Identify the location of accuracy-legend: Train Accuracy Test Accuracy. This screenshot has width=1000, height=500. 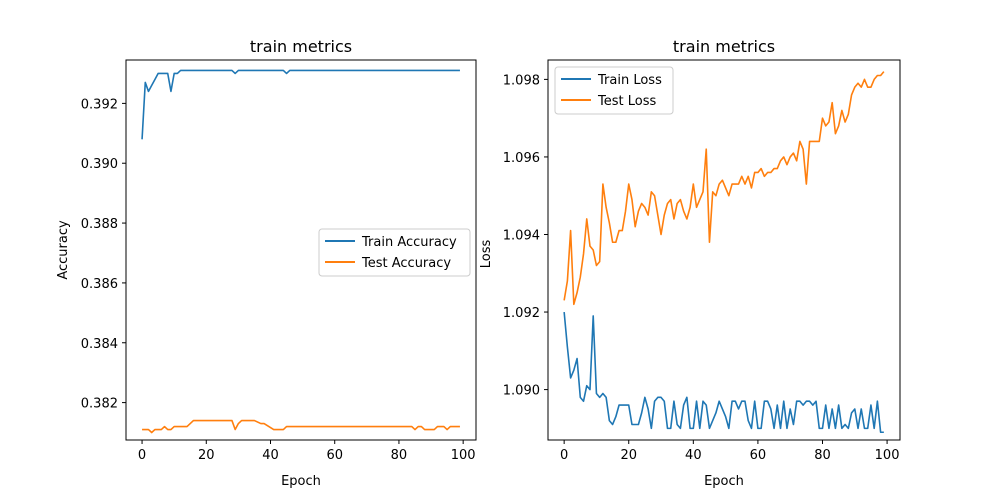
(394, 252).